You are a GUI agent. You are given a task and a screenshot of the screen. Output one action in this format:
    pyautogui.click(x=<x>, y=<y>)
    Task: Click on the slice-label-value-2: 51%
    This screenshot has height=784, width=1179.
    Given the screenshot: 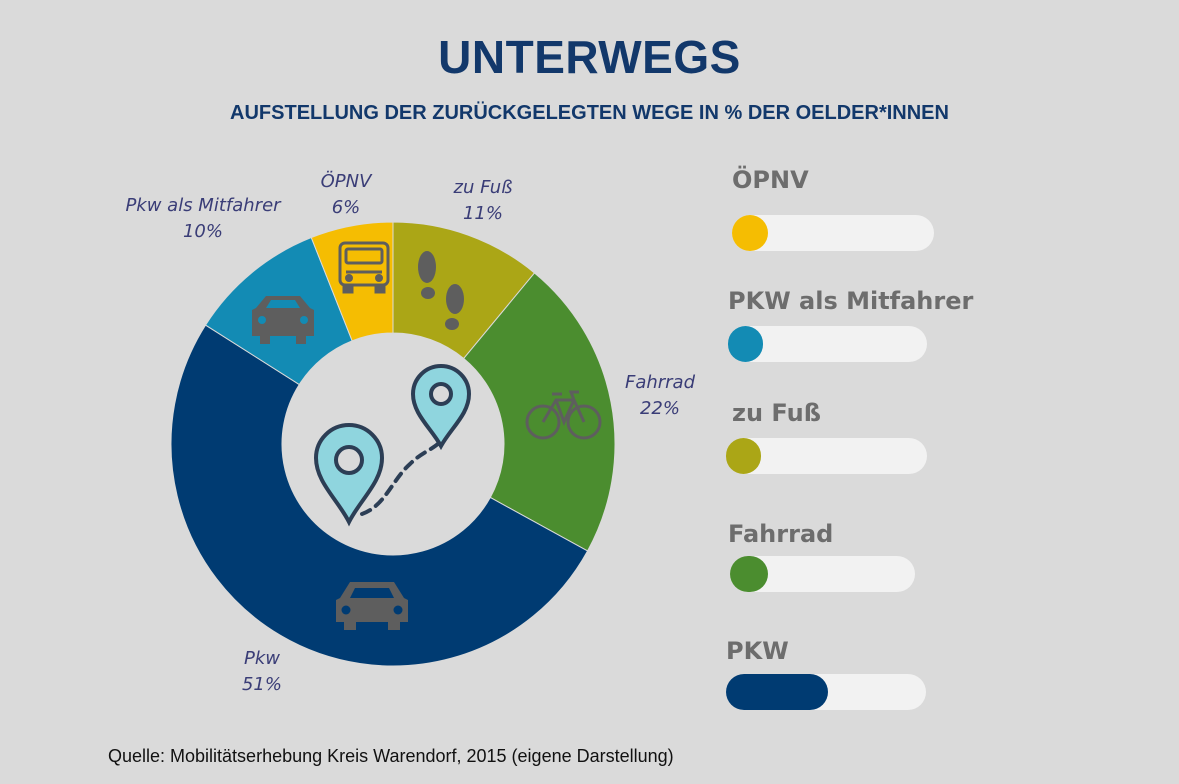 What is the action you would take?
    pyautogui.click(x=262, y=684)
    